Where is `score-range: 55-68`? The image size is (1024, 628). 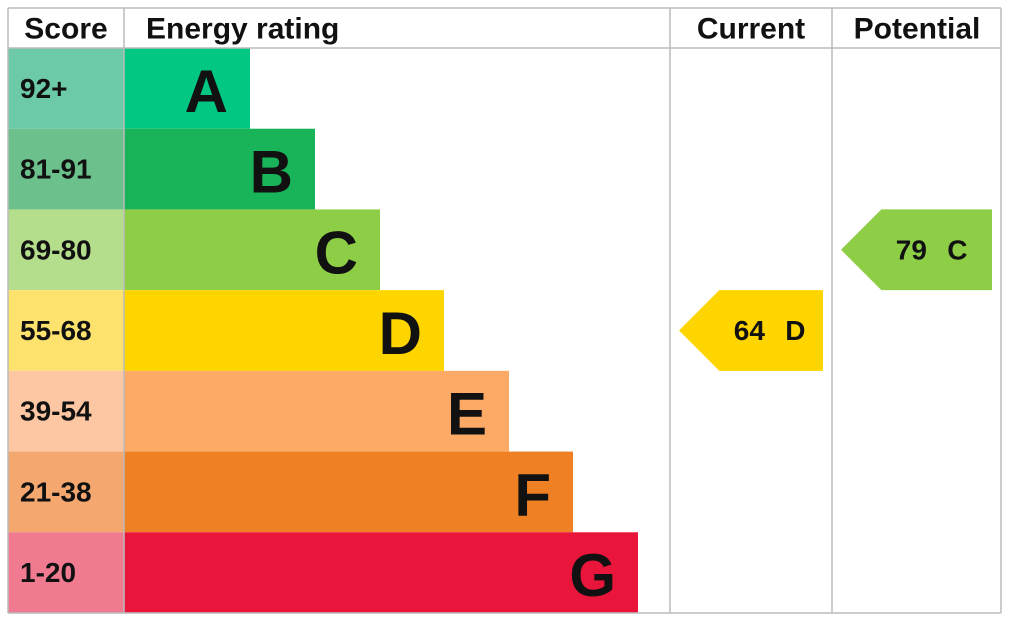
score-range: 55-68 is located at coordinates (56, 330).